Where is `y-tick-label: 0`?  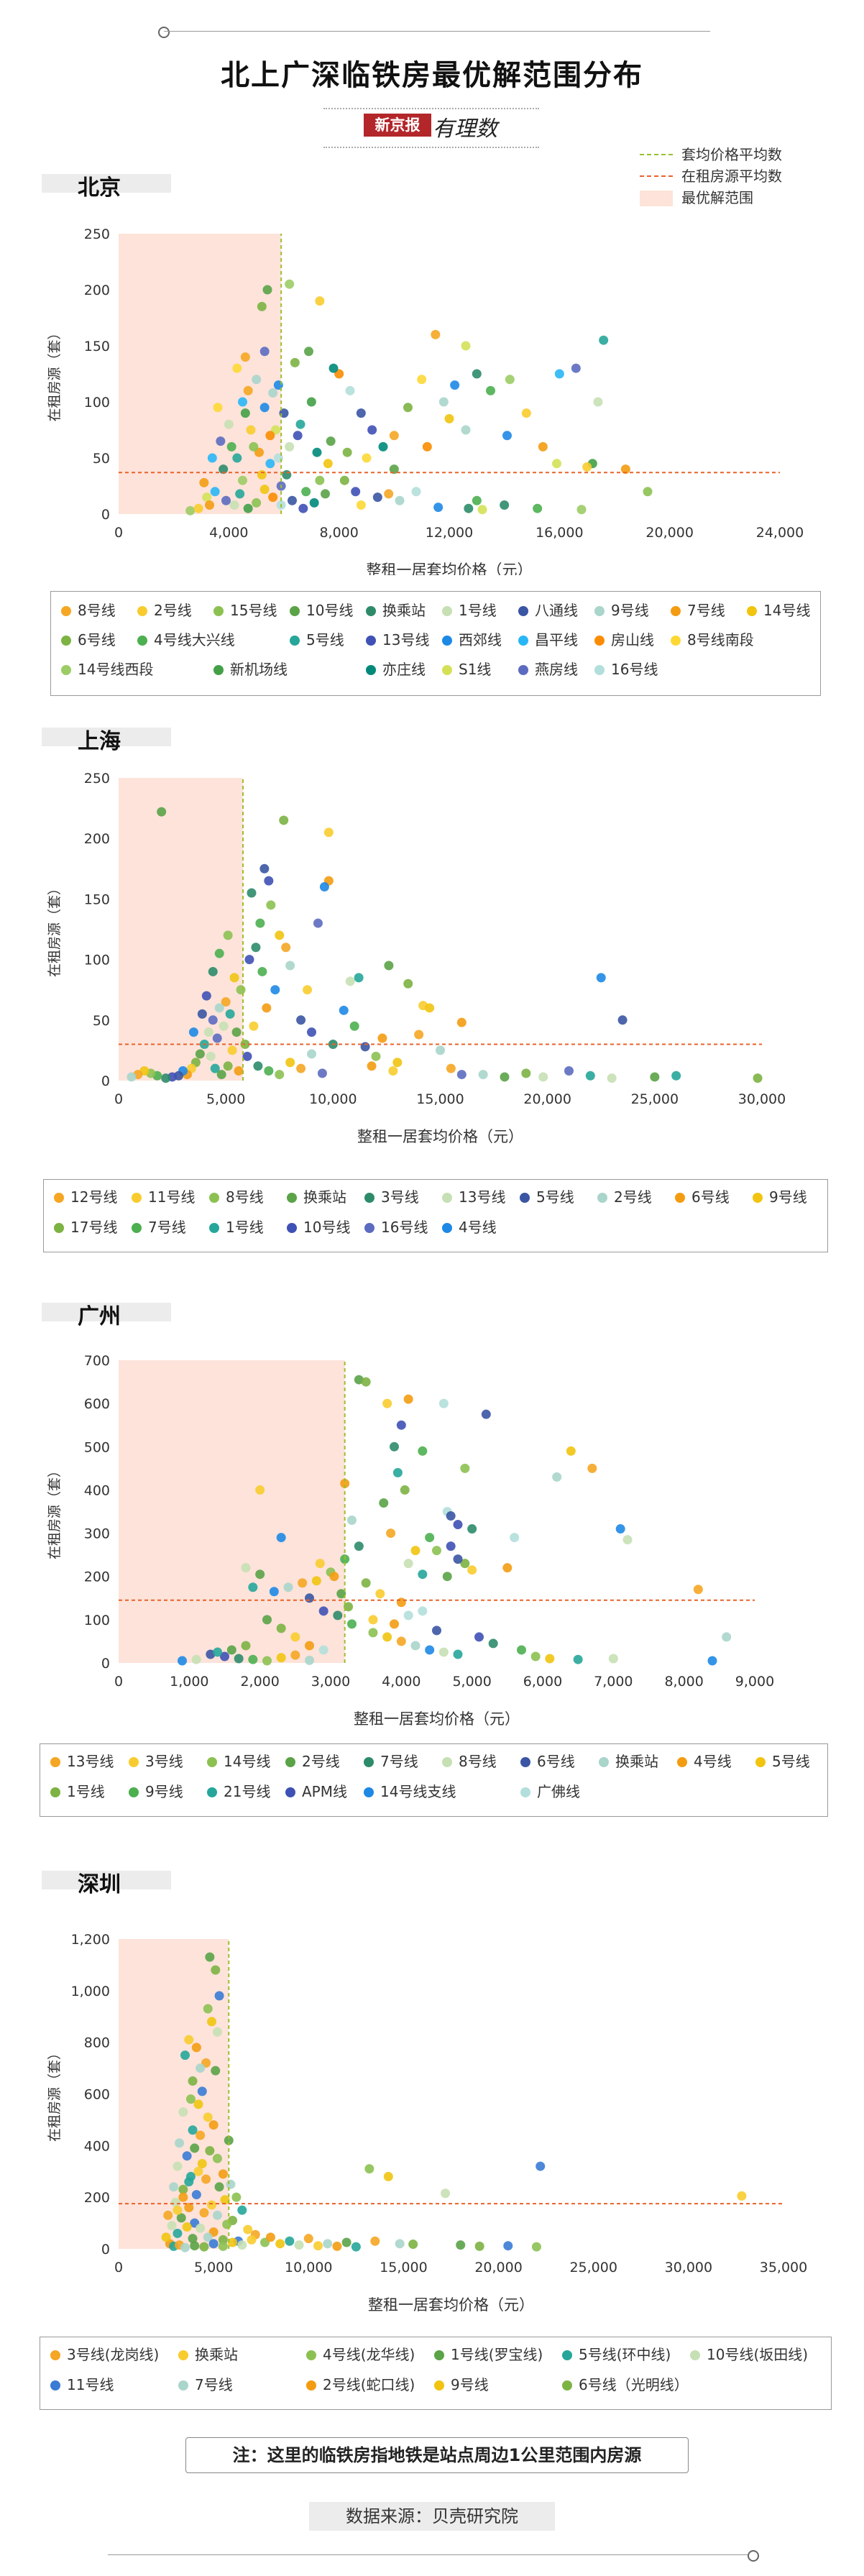 y-tick-label: 0 is located at coordinates (105, 515).